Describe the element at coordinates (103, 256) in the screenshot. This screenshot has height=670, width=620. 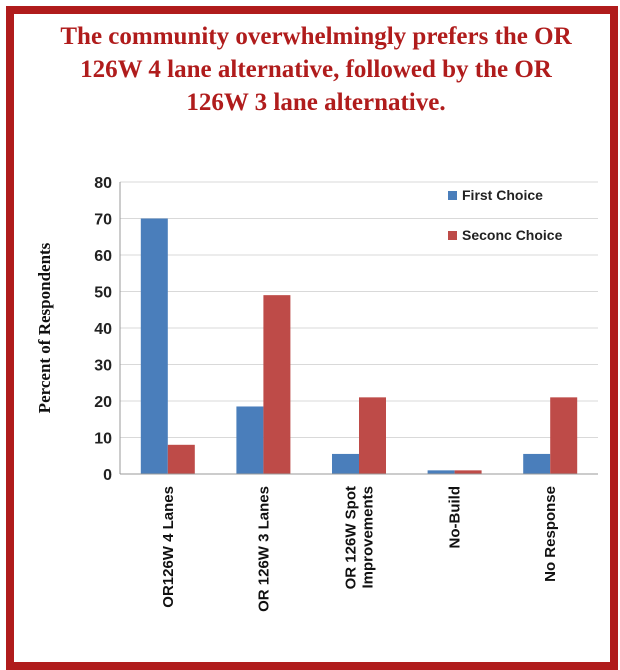
I see `y-tick-label: 60` at that location.